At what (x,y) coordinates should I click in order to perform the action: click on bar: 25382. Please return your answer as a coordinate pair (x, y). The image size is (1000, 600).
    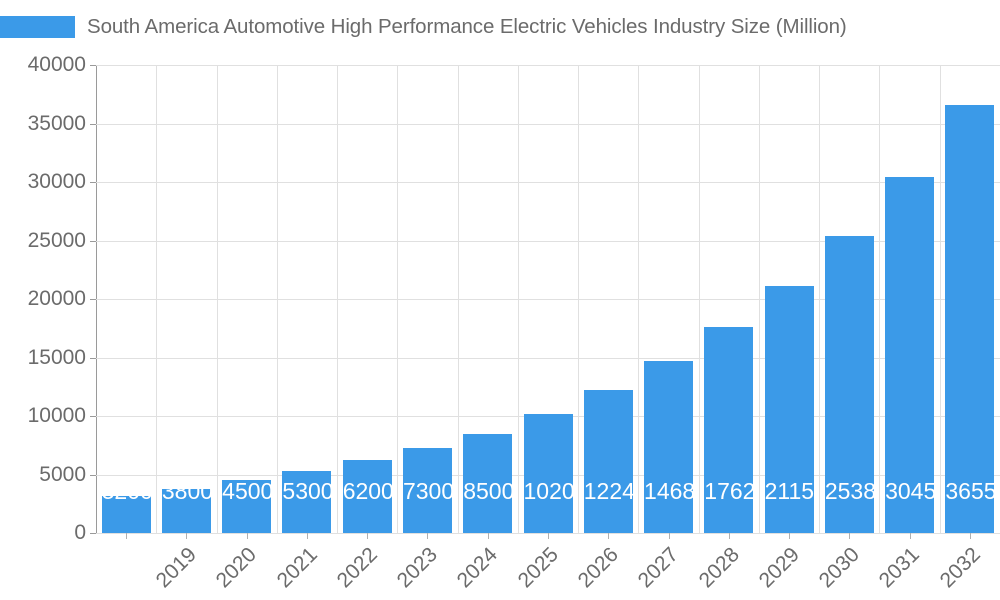
    Looking at the image, I should click on (849, 384).